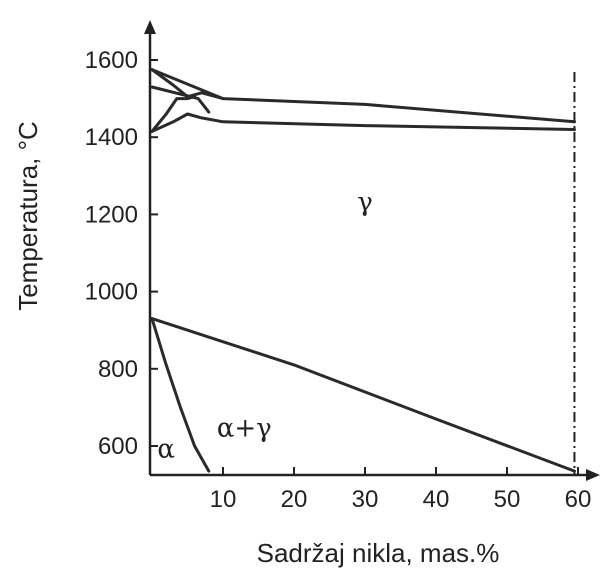 The image size is (610, 577). Describe the element at coordinates (365, 203) in the screenshot. I see `phase-label: γ` at that location.